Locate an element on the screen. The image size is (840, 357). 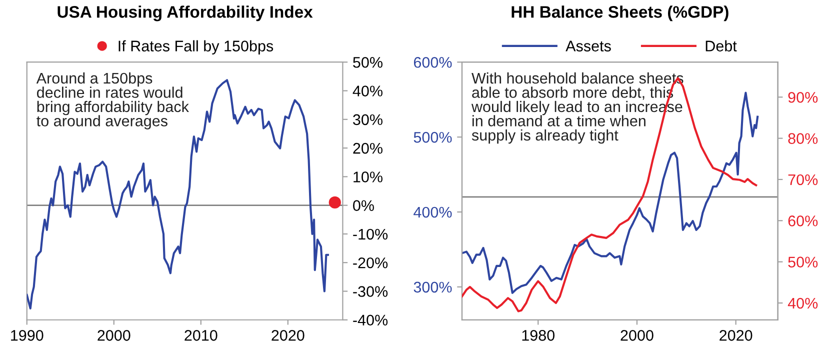
legend-label: Assets is located at coordinates (588, 46).